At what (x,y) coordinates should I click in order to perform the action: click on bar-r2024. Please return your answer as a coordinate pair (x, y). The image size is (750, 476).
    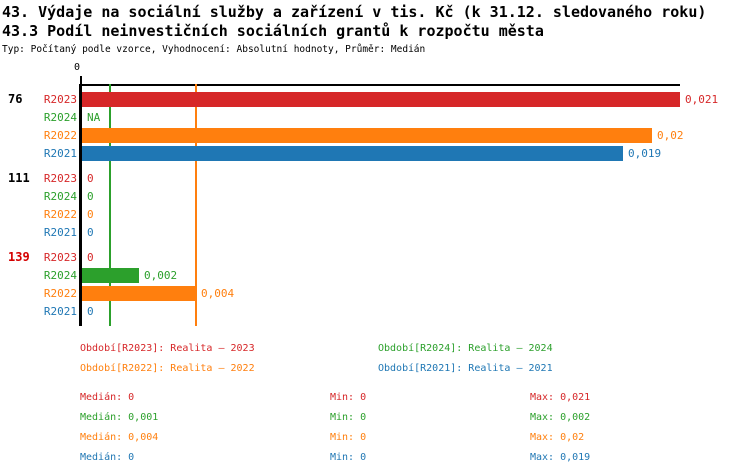
    Looking at the image, I should click on (110, 275).